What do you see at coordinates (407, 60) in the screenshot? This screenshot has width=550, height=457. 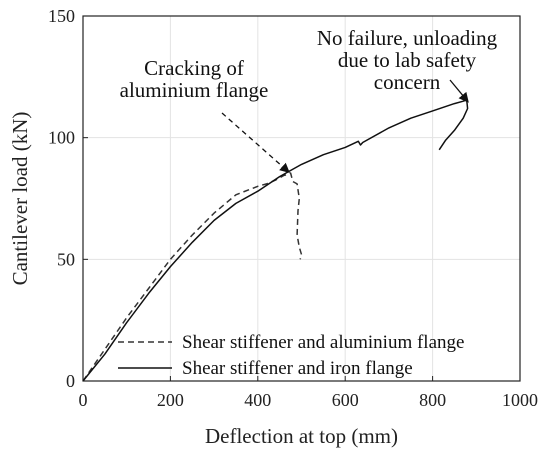 I see `annotation-text: due to lab safety` at bounding box center [407, 60].